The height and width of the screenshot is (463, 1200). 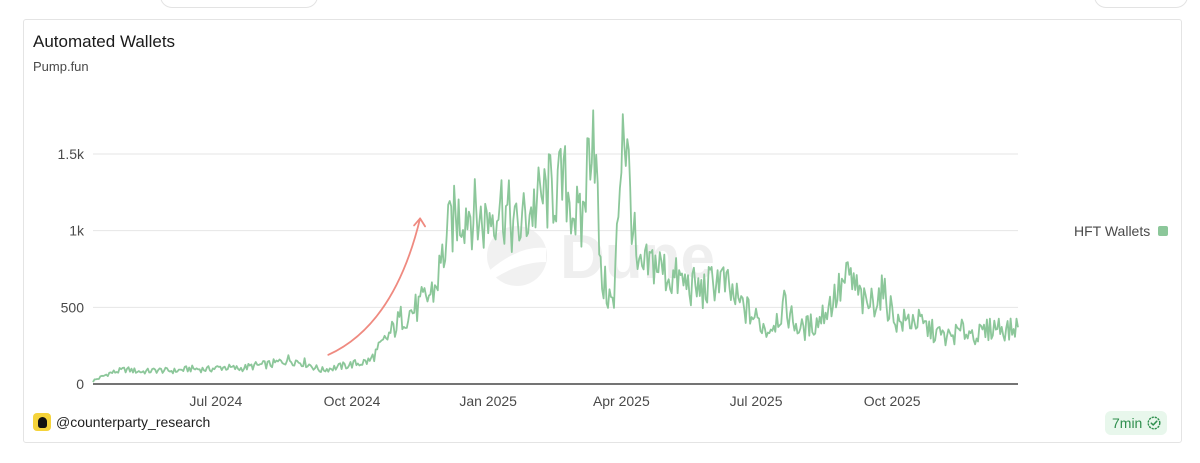 What do you see at coordinates (61, 66) in the screenshot?
I see `chart-subtitle: Pump.fun` at bounding box center [61, 66].